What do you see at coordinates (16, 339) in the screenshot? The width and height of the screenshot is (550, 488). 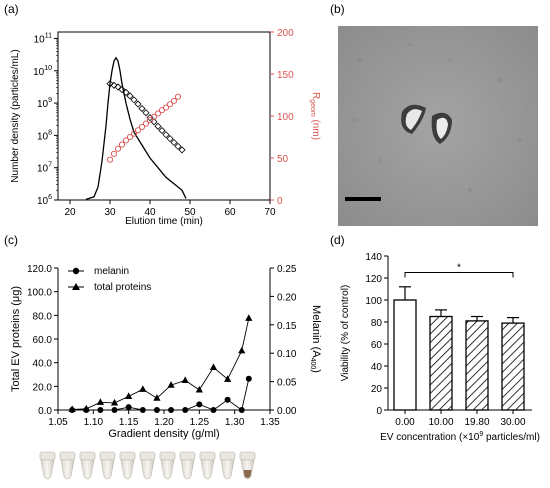 I see `chart-c-y-label: Total EV proteins (μg)` at bounding box center [16, 339].